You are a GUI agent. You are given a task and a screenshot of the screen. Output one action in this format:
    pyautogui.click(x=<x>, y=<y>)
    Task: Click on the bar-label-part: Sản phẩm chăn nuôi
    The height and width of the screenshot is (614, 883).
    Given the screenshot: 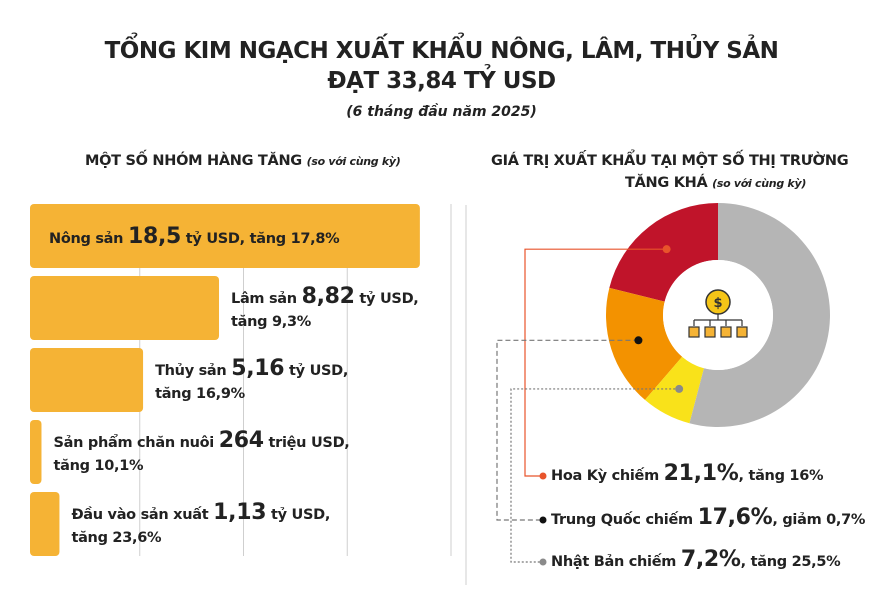 What is the action you would take?
    pyautogui.click(x=133, y=443)
    